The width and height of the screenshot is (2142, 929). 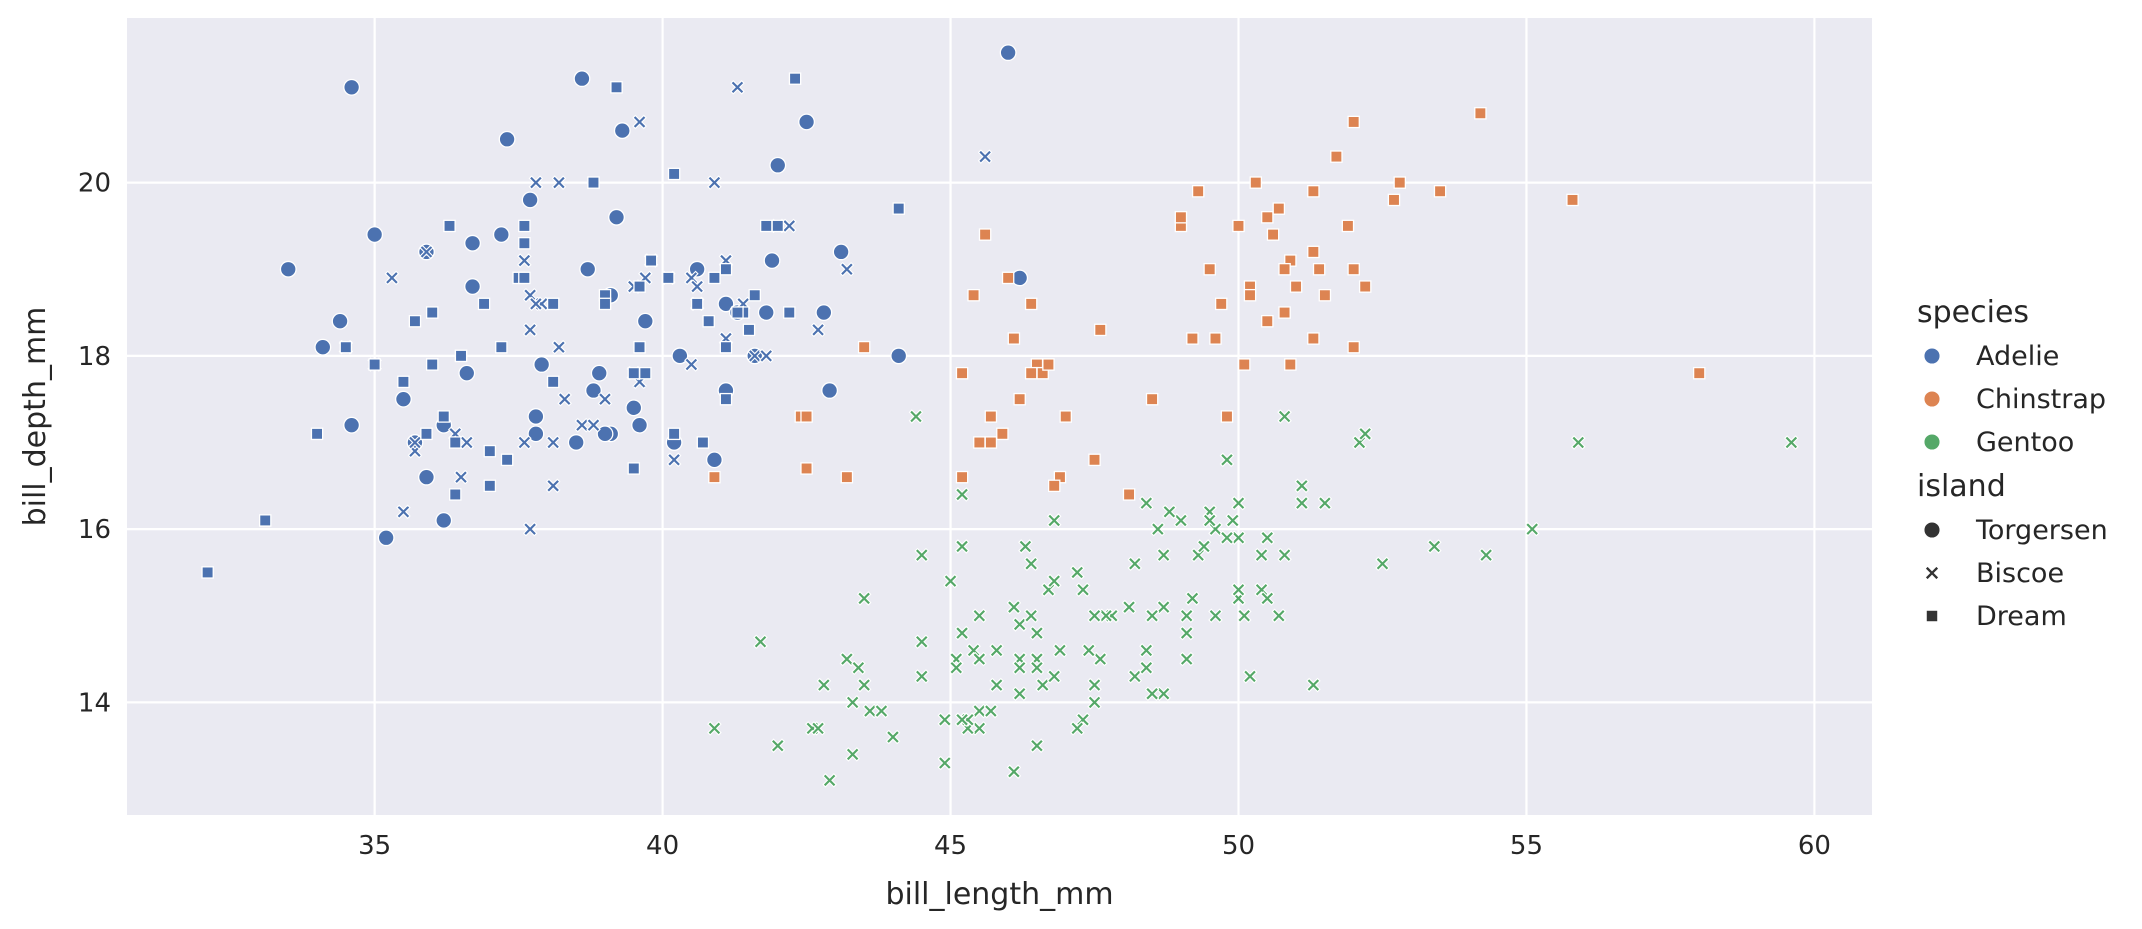 What do you see at coordinates (94, 184) in the screenshot?
I see `y-tick-label: 20` at bounding box center [94, 184].